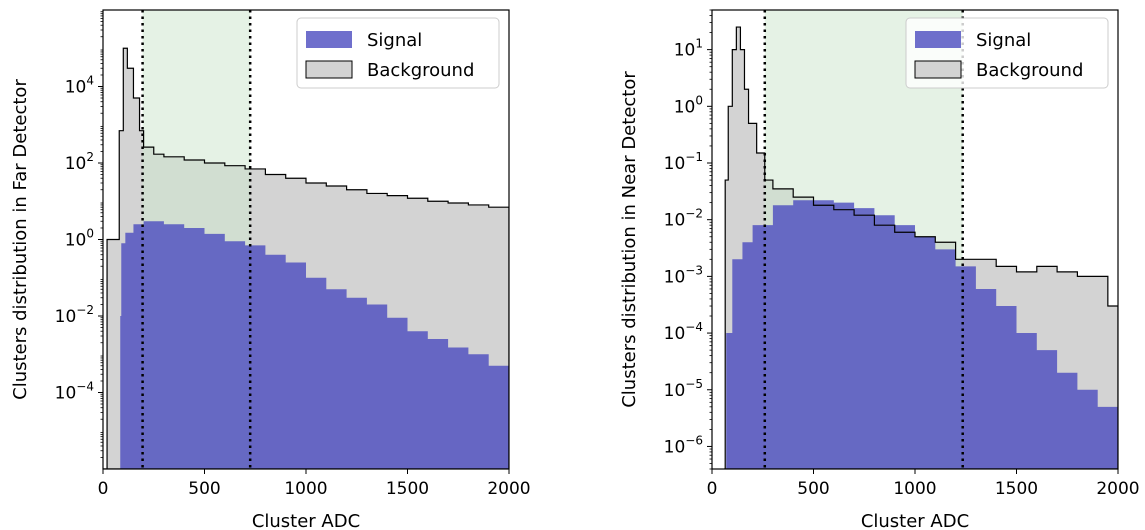 This screenshot has height=530, width=1145. What do you see at coordinates (683, 162) in the screenshot?
I see `y-tick-label: 10⁻¹` at bounding box center [683, 162].